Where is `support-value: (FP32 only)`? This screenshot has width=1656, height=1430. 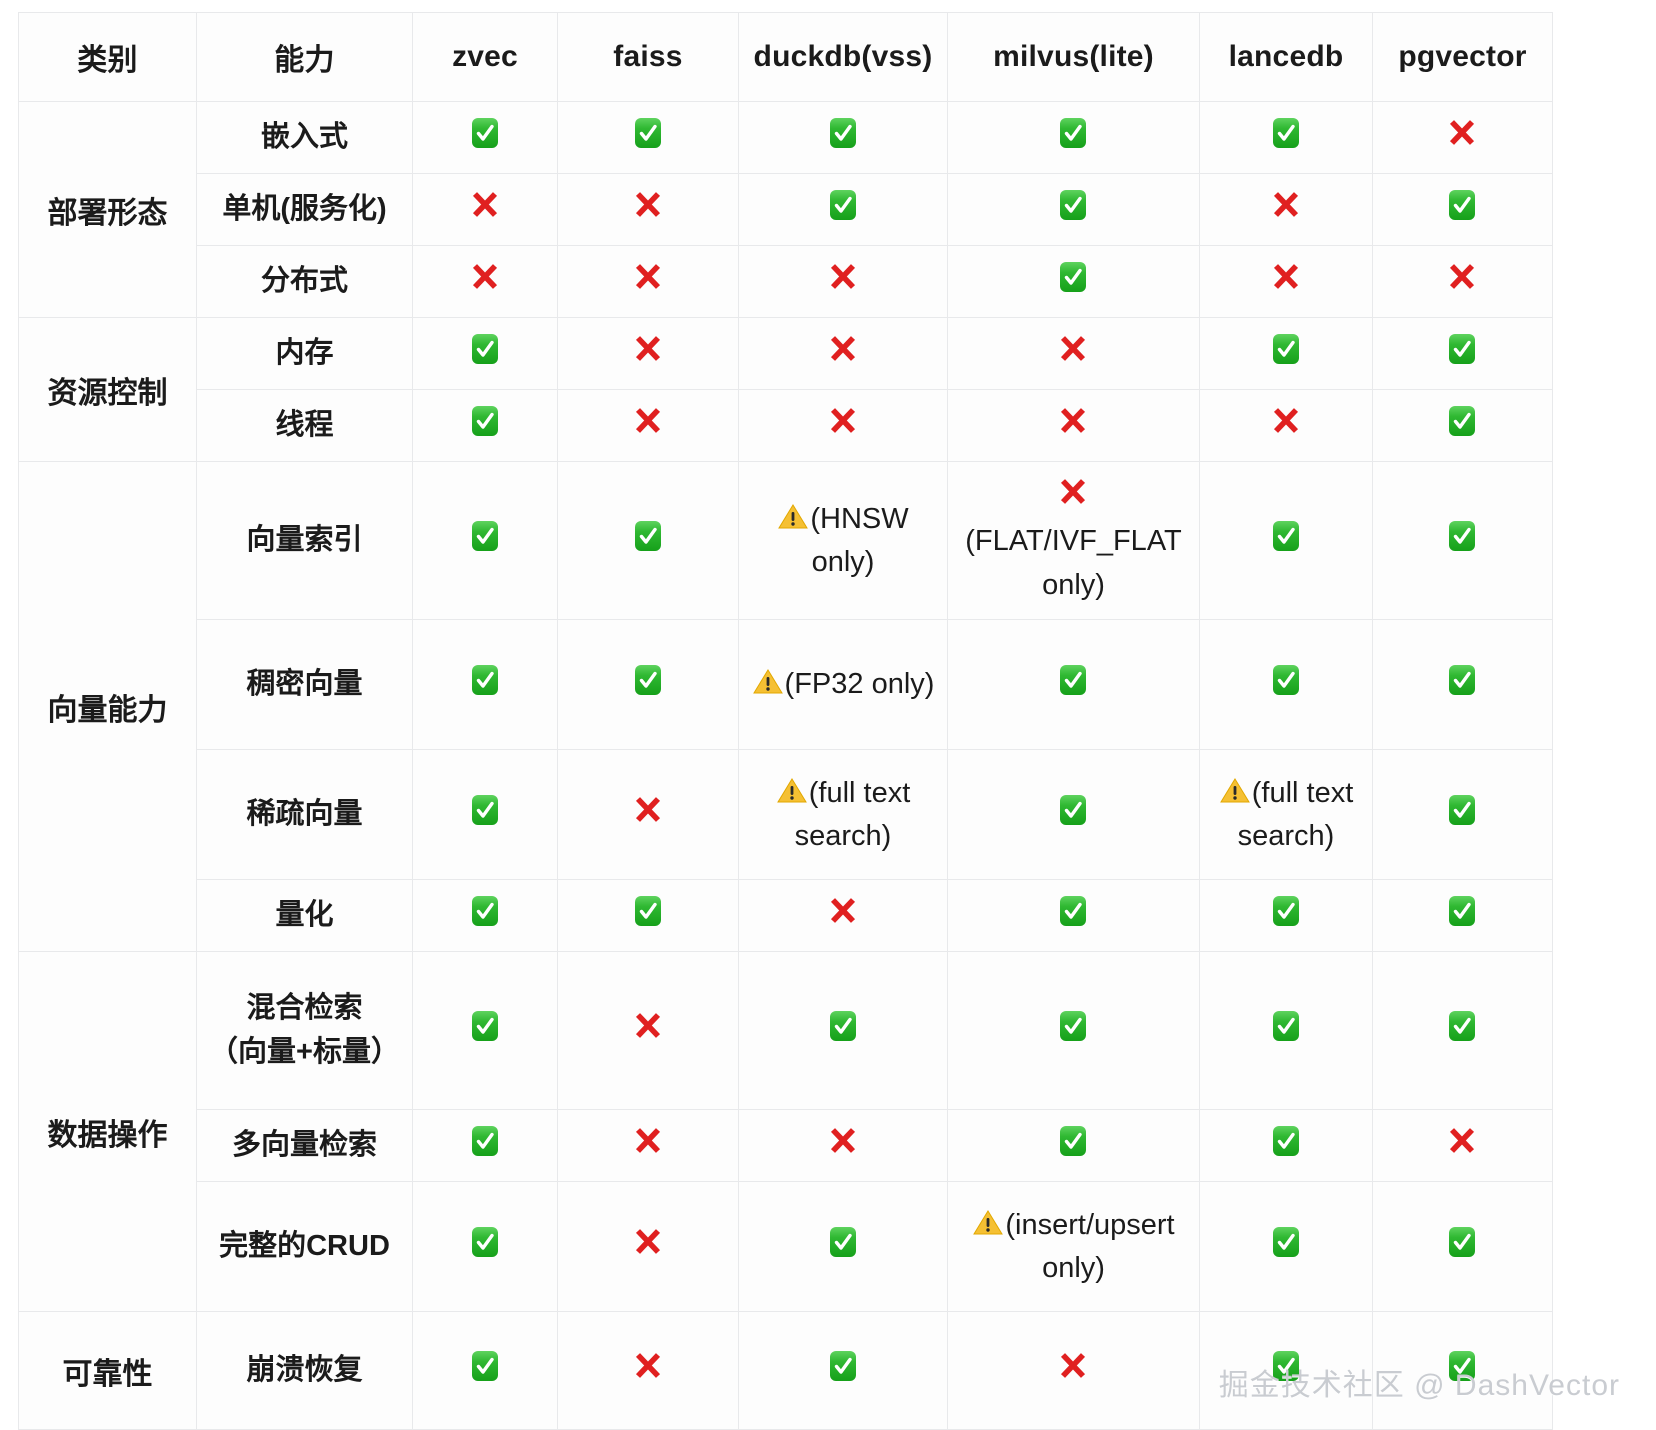
support-value: (FP32 only) is located at coordinates (843, 684).